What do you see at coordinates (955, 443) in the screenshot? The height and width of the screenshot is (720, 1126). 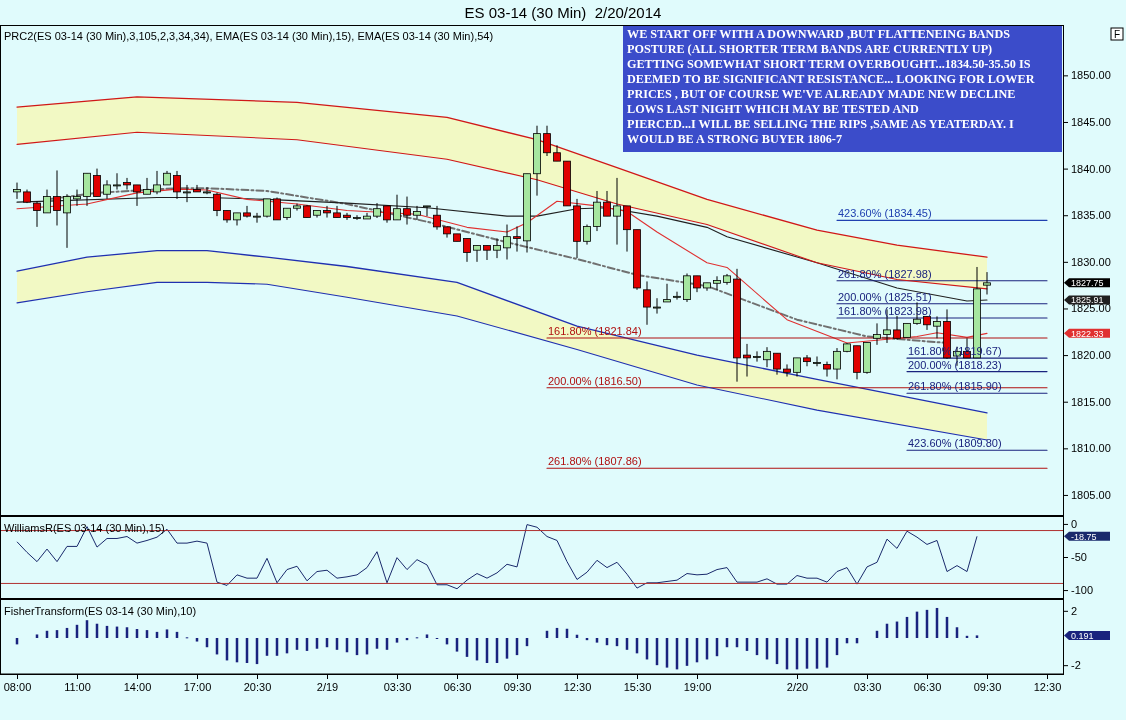 I see `annotation: 423.60% (1809.80)` at bounding box center [955, 443].